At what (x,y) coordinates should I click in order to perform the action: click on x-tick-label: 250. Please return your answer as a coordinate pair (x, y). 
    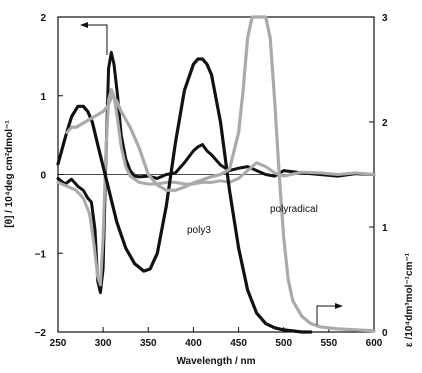
    Looking at the image, I should click on (58, 343).